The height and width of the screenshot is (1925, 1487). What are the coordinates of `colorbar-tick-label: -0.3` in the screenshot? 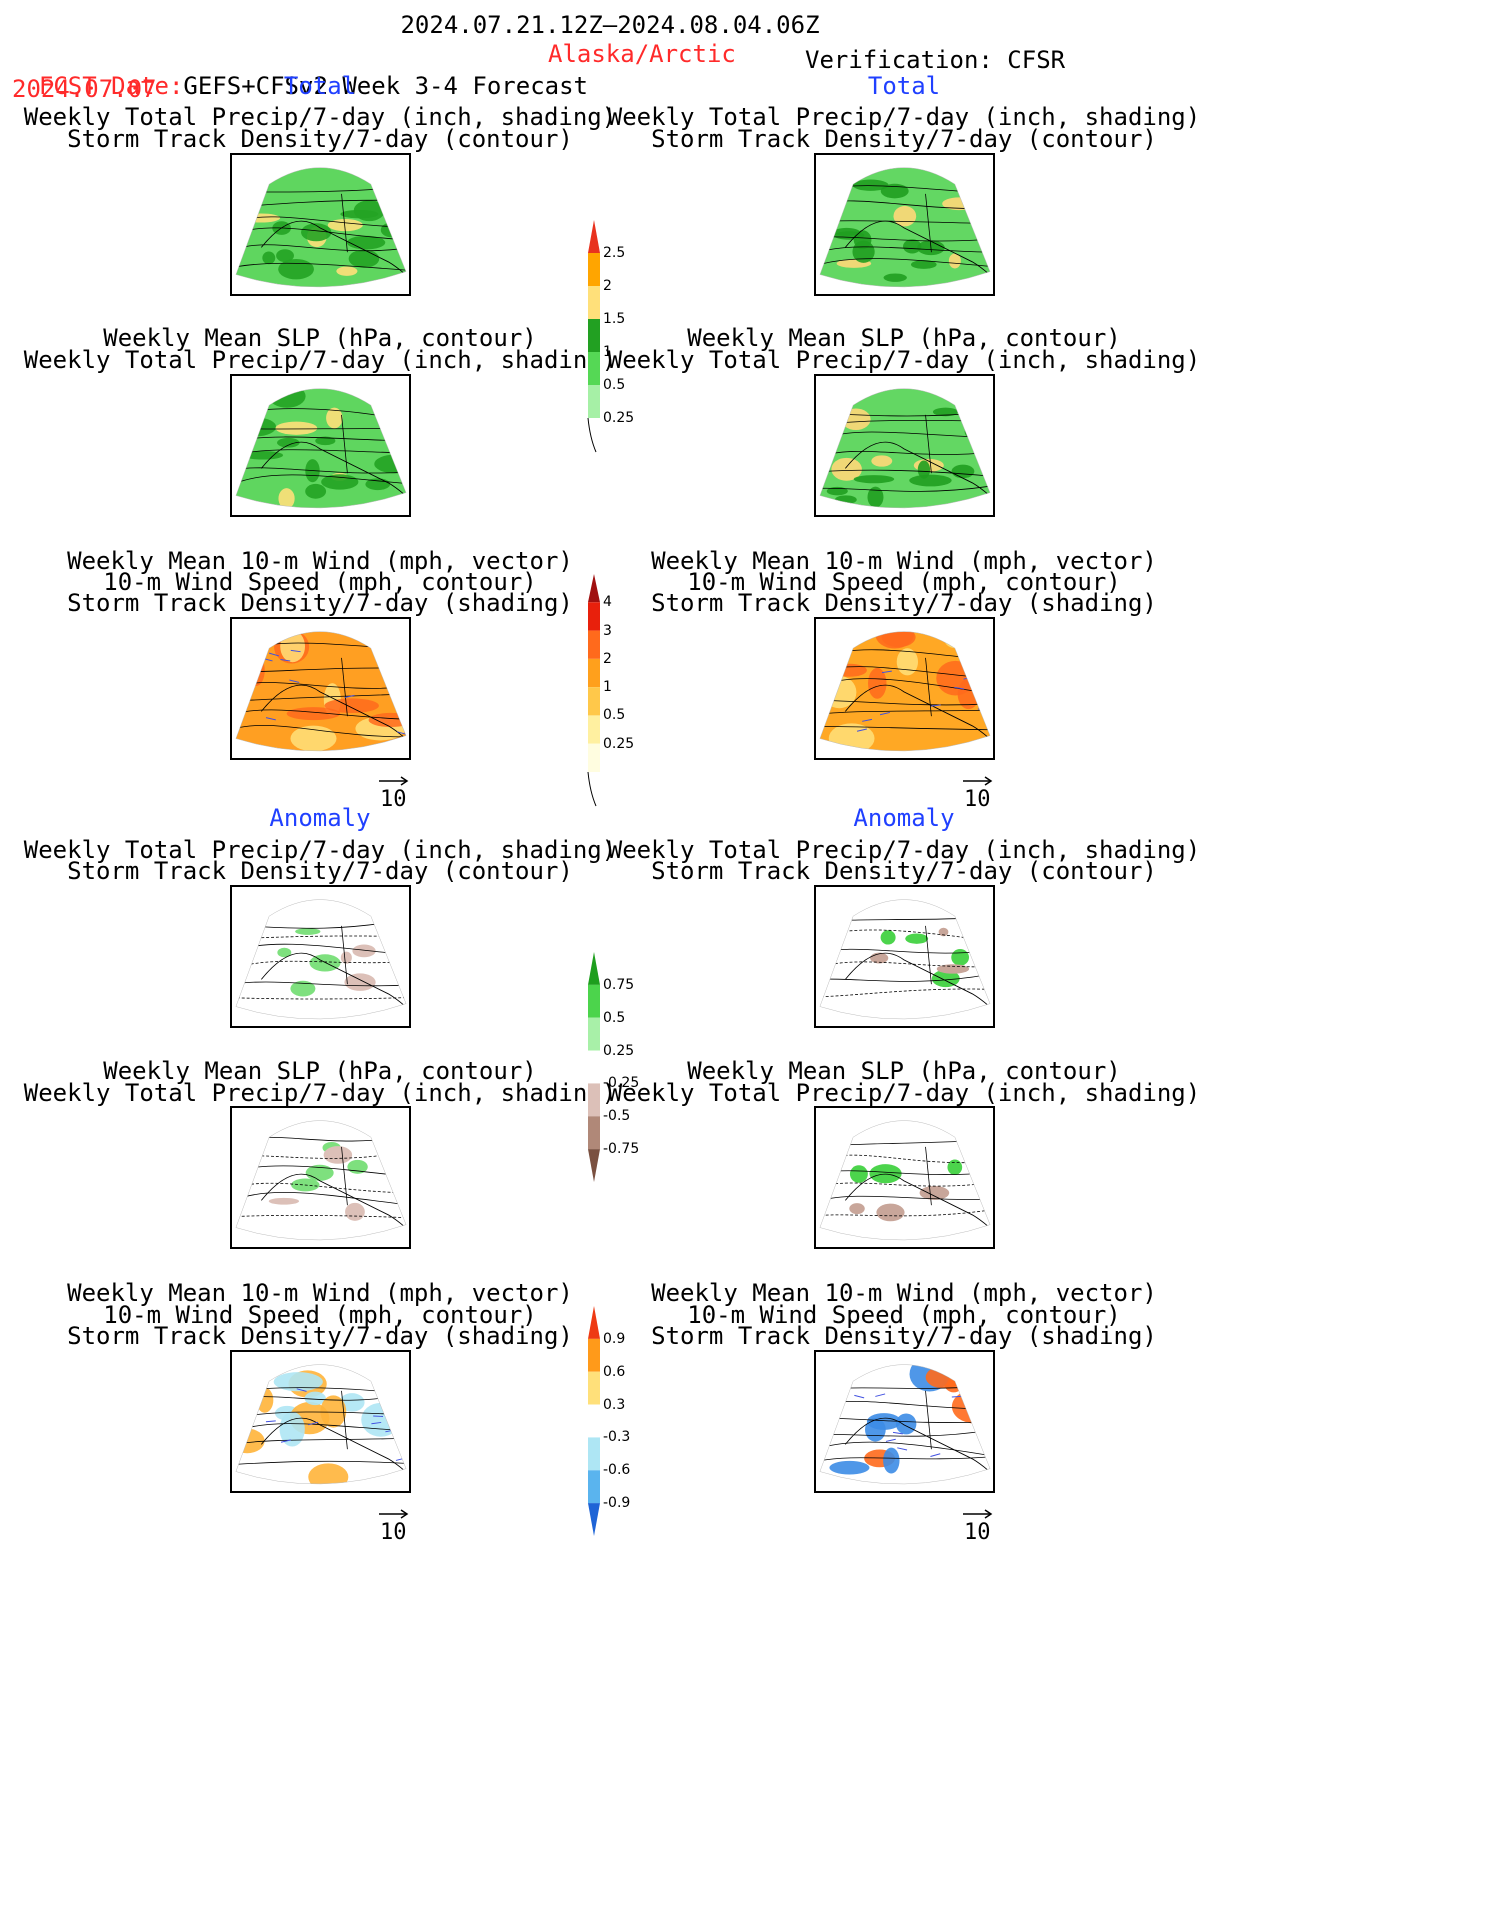 It's located at (617, 1437).